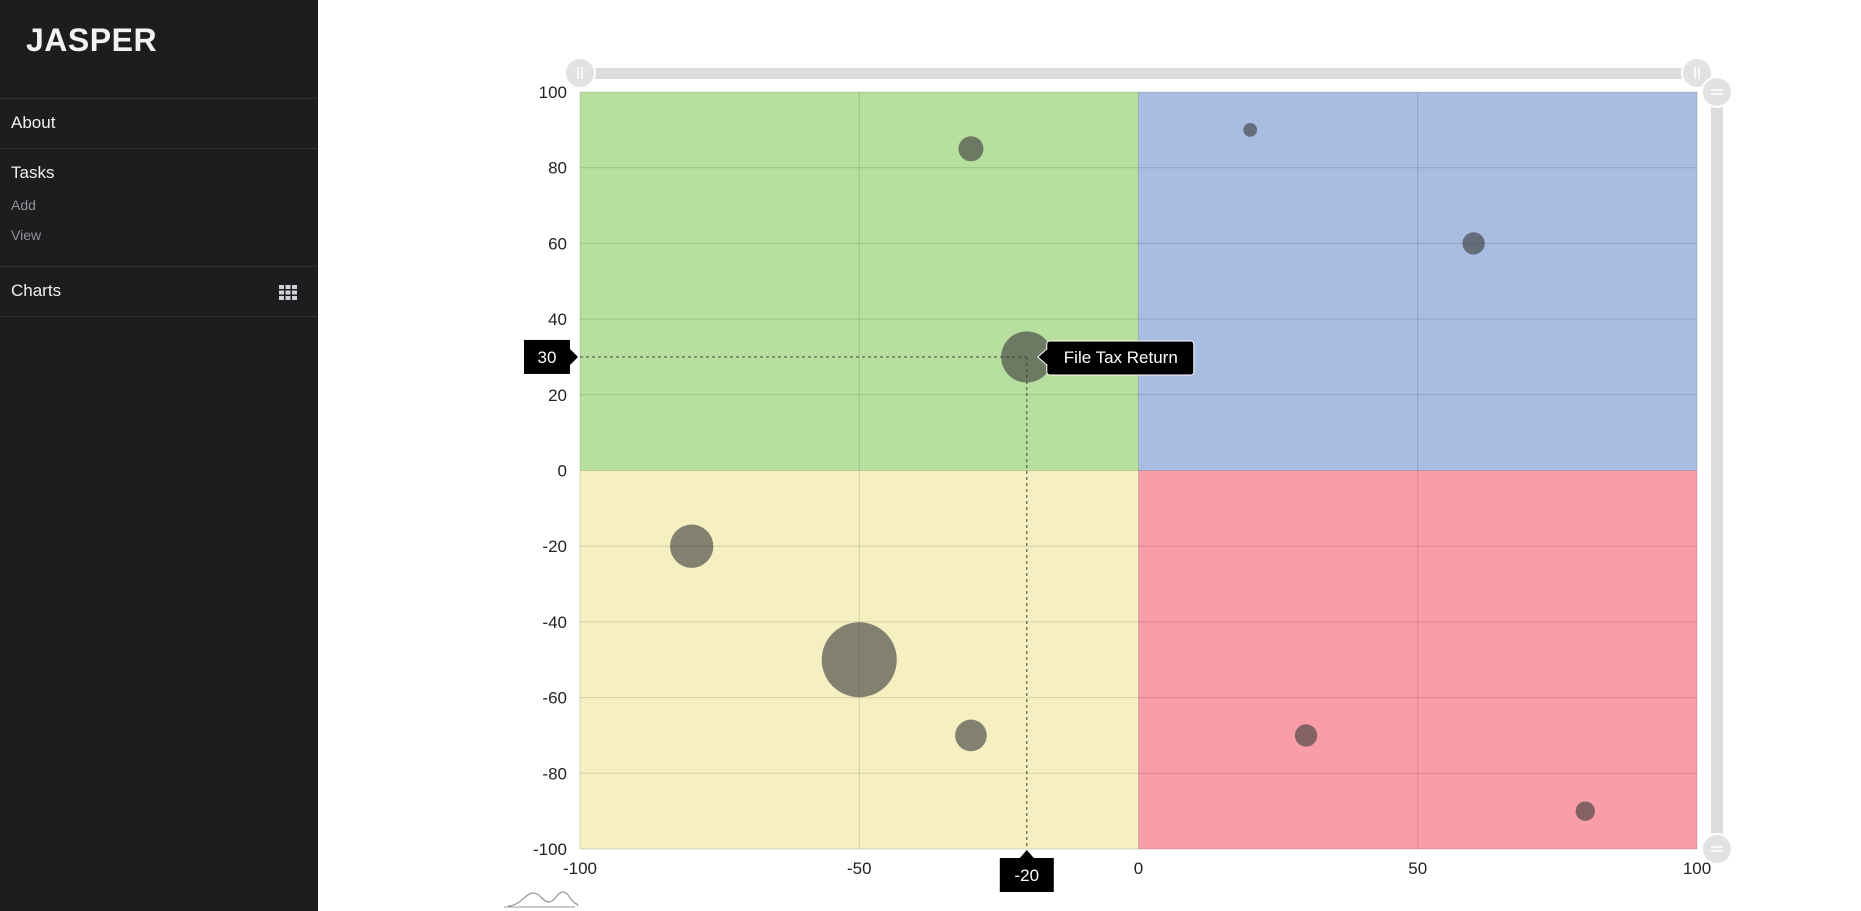 This screenshot has width=1861, height=911. Describe the element at coordinates (554, 698) in the screenshot. I see `y-tick-label: -60` at that location.